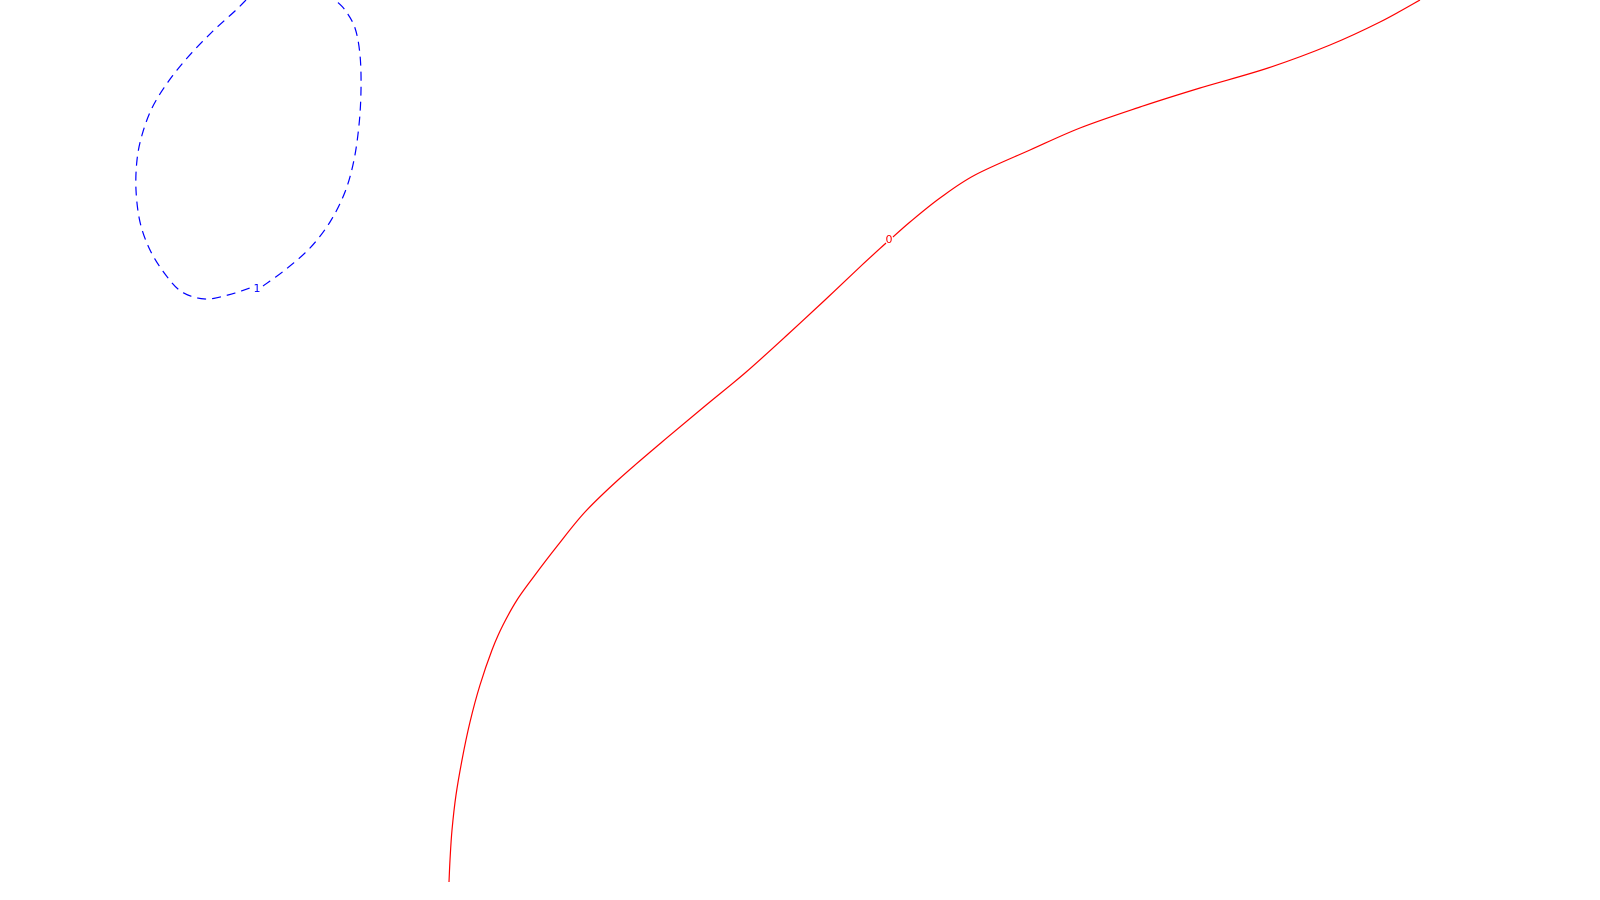 The width and height of the screenshot is (1600, 900). What do you see at coordinates (573, 264) in the screenshot?
I see `contour-labels: 01` at bounding box center [573, 264].